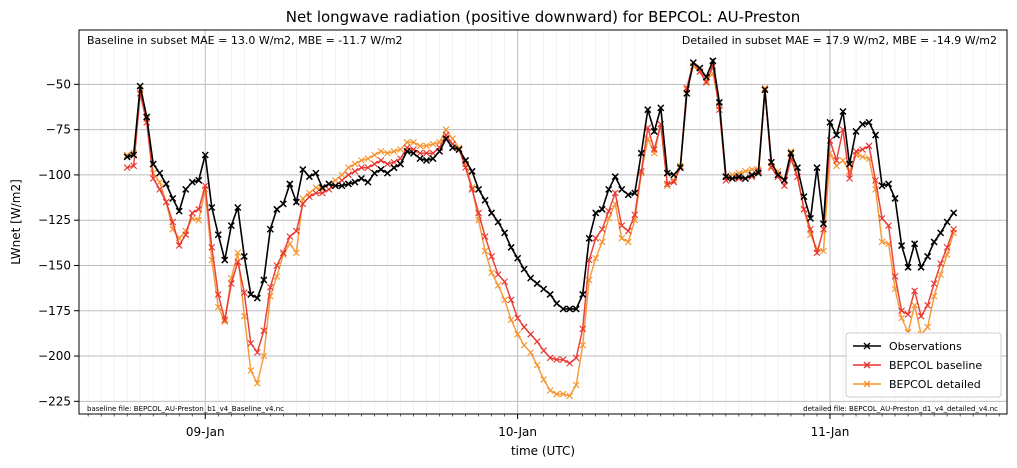 This screenshot has width=1017, height=468. What do you see at coordinates (54, 311) in the screenshot?
I see `y-tick-label: −175` at bounding box center [54, 311].